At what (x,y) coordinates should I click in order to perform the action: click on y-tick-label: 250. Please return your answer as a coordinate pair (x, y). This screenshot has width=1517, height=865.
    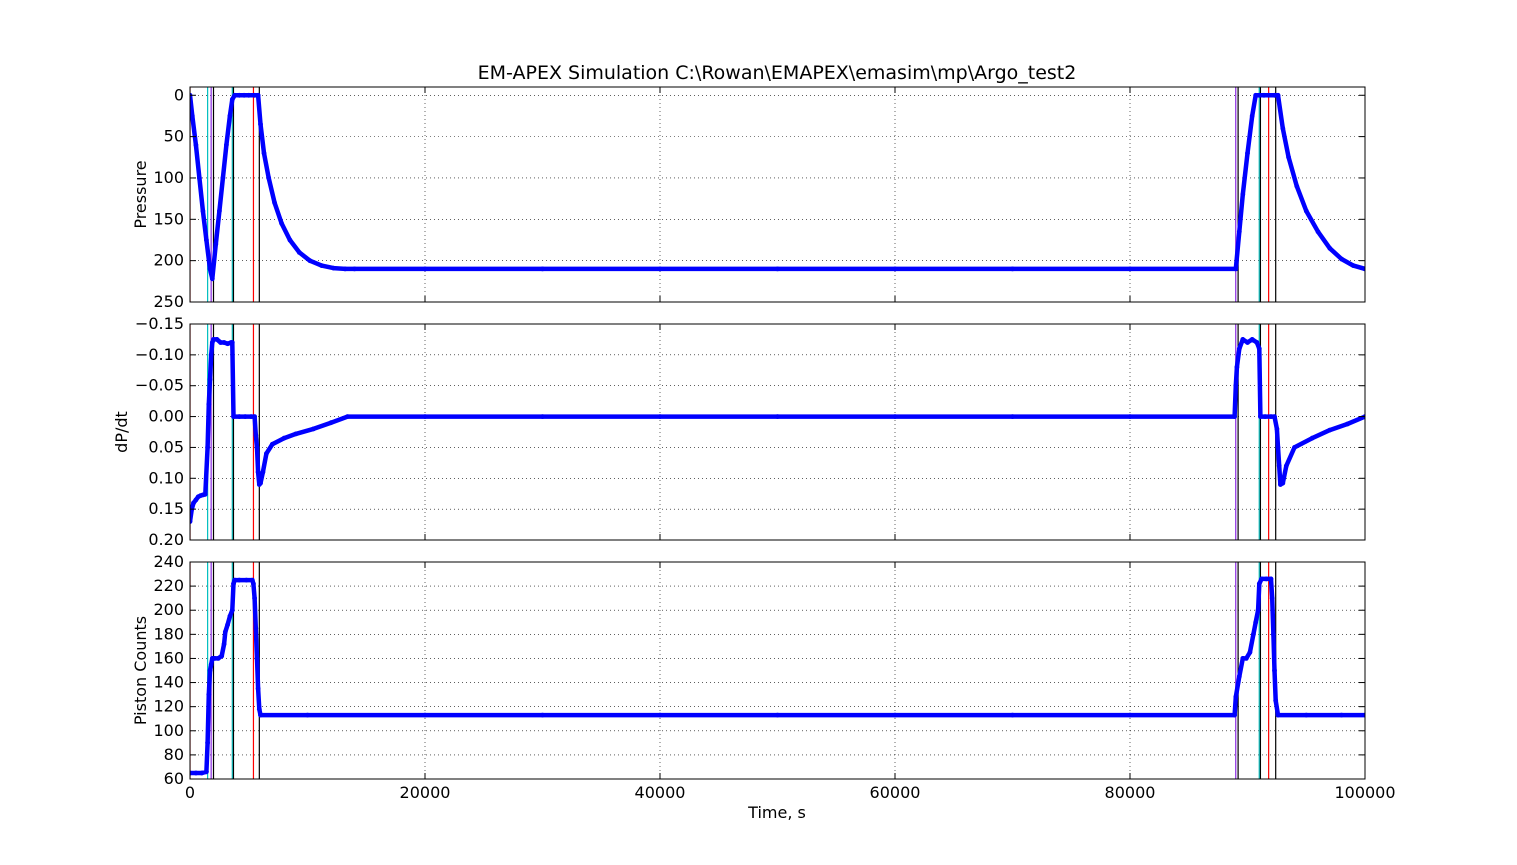
    Looking at the image, I should click on (168, 301).